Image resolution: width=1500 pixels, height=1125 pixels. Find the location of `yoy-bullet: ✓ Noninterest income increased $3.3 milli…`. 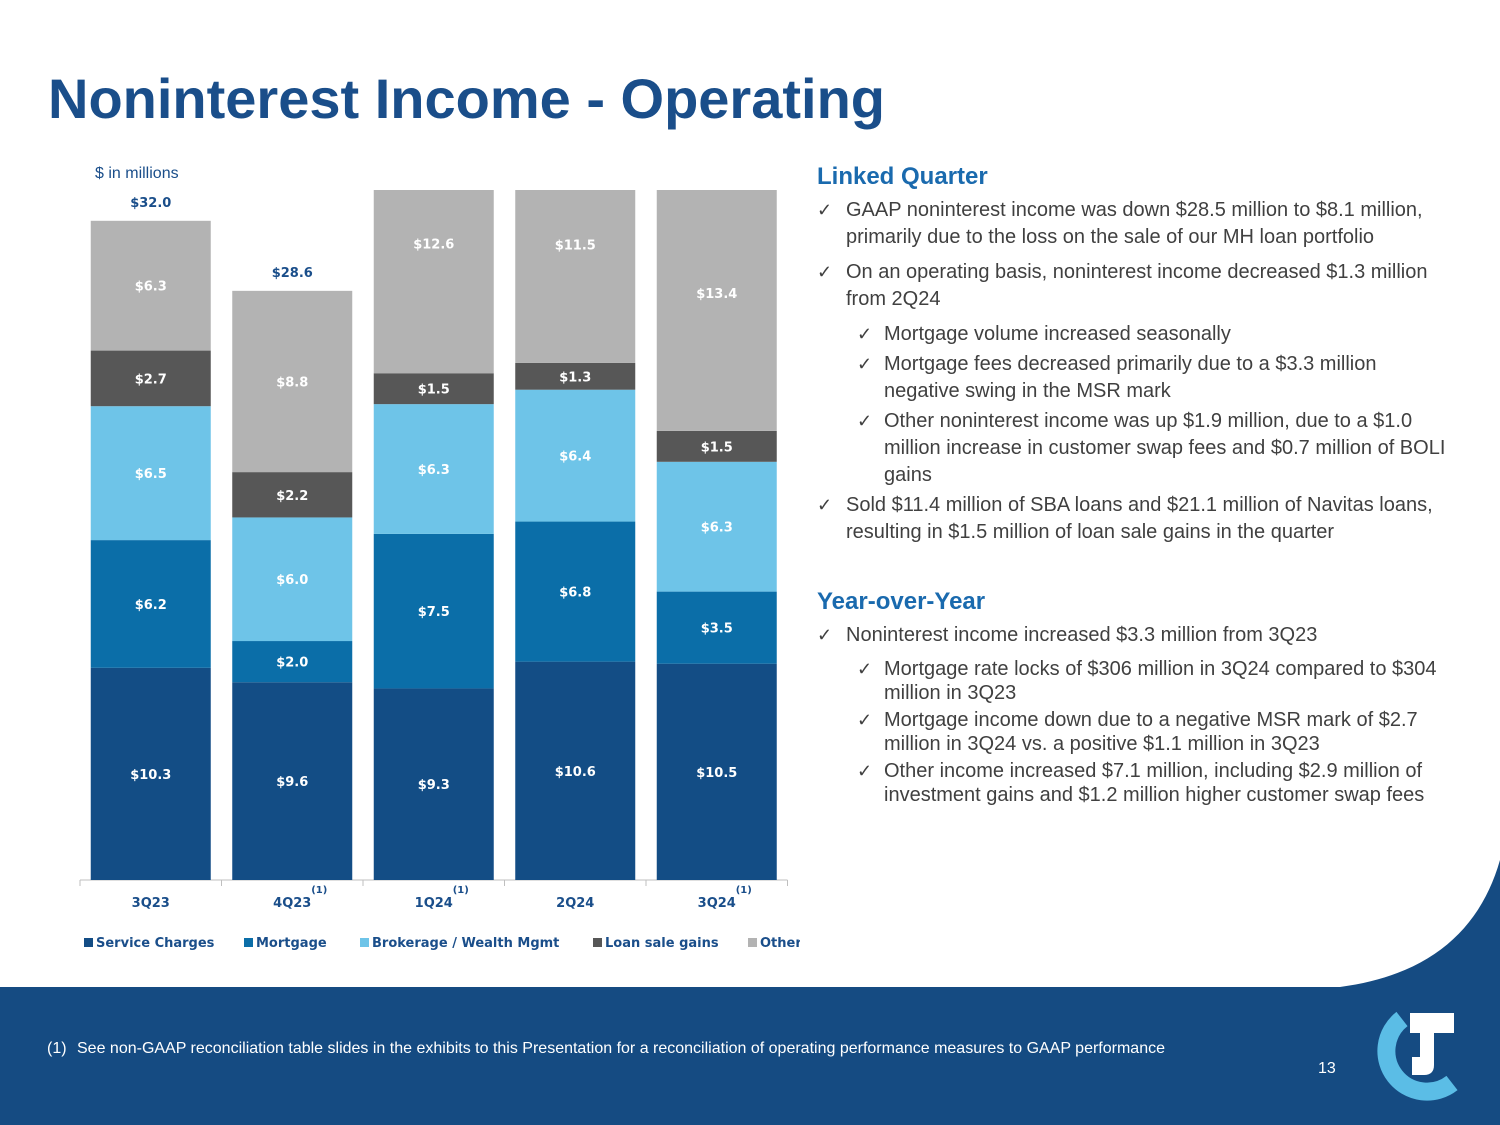

yoy-bullet: ✓ Noninterest income increased $3.3 milli… is located at coordinates (1132, 635).